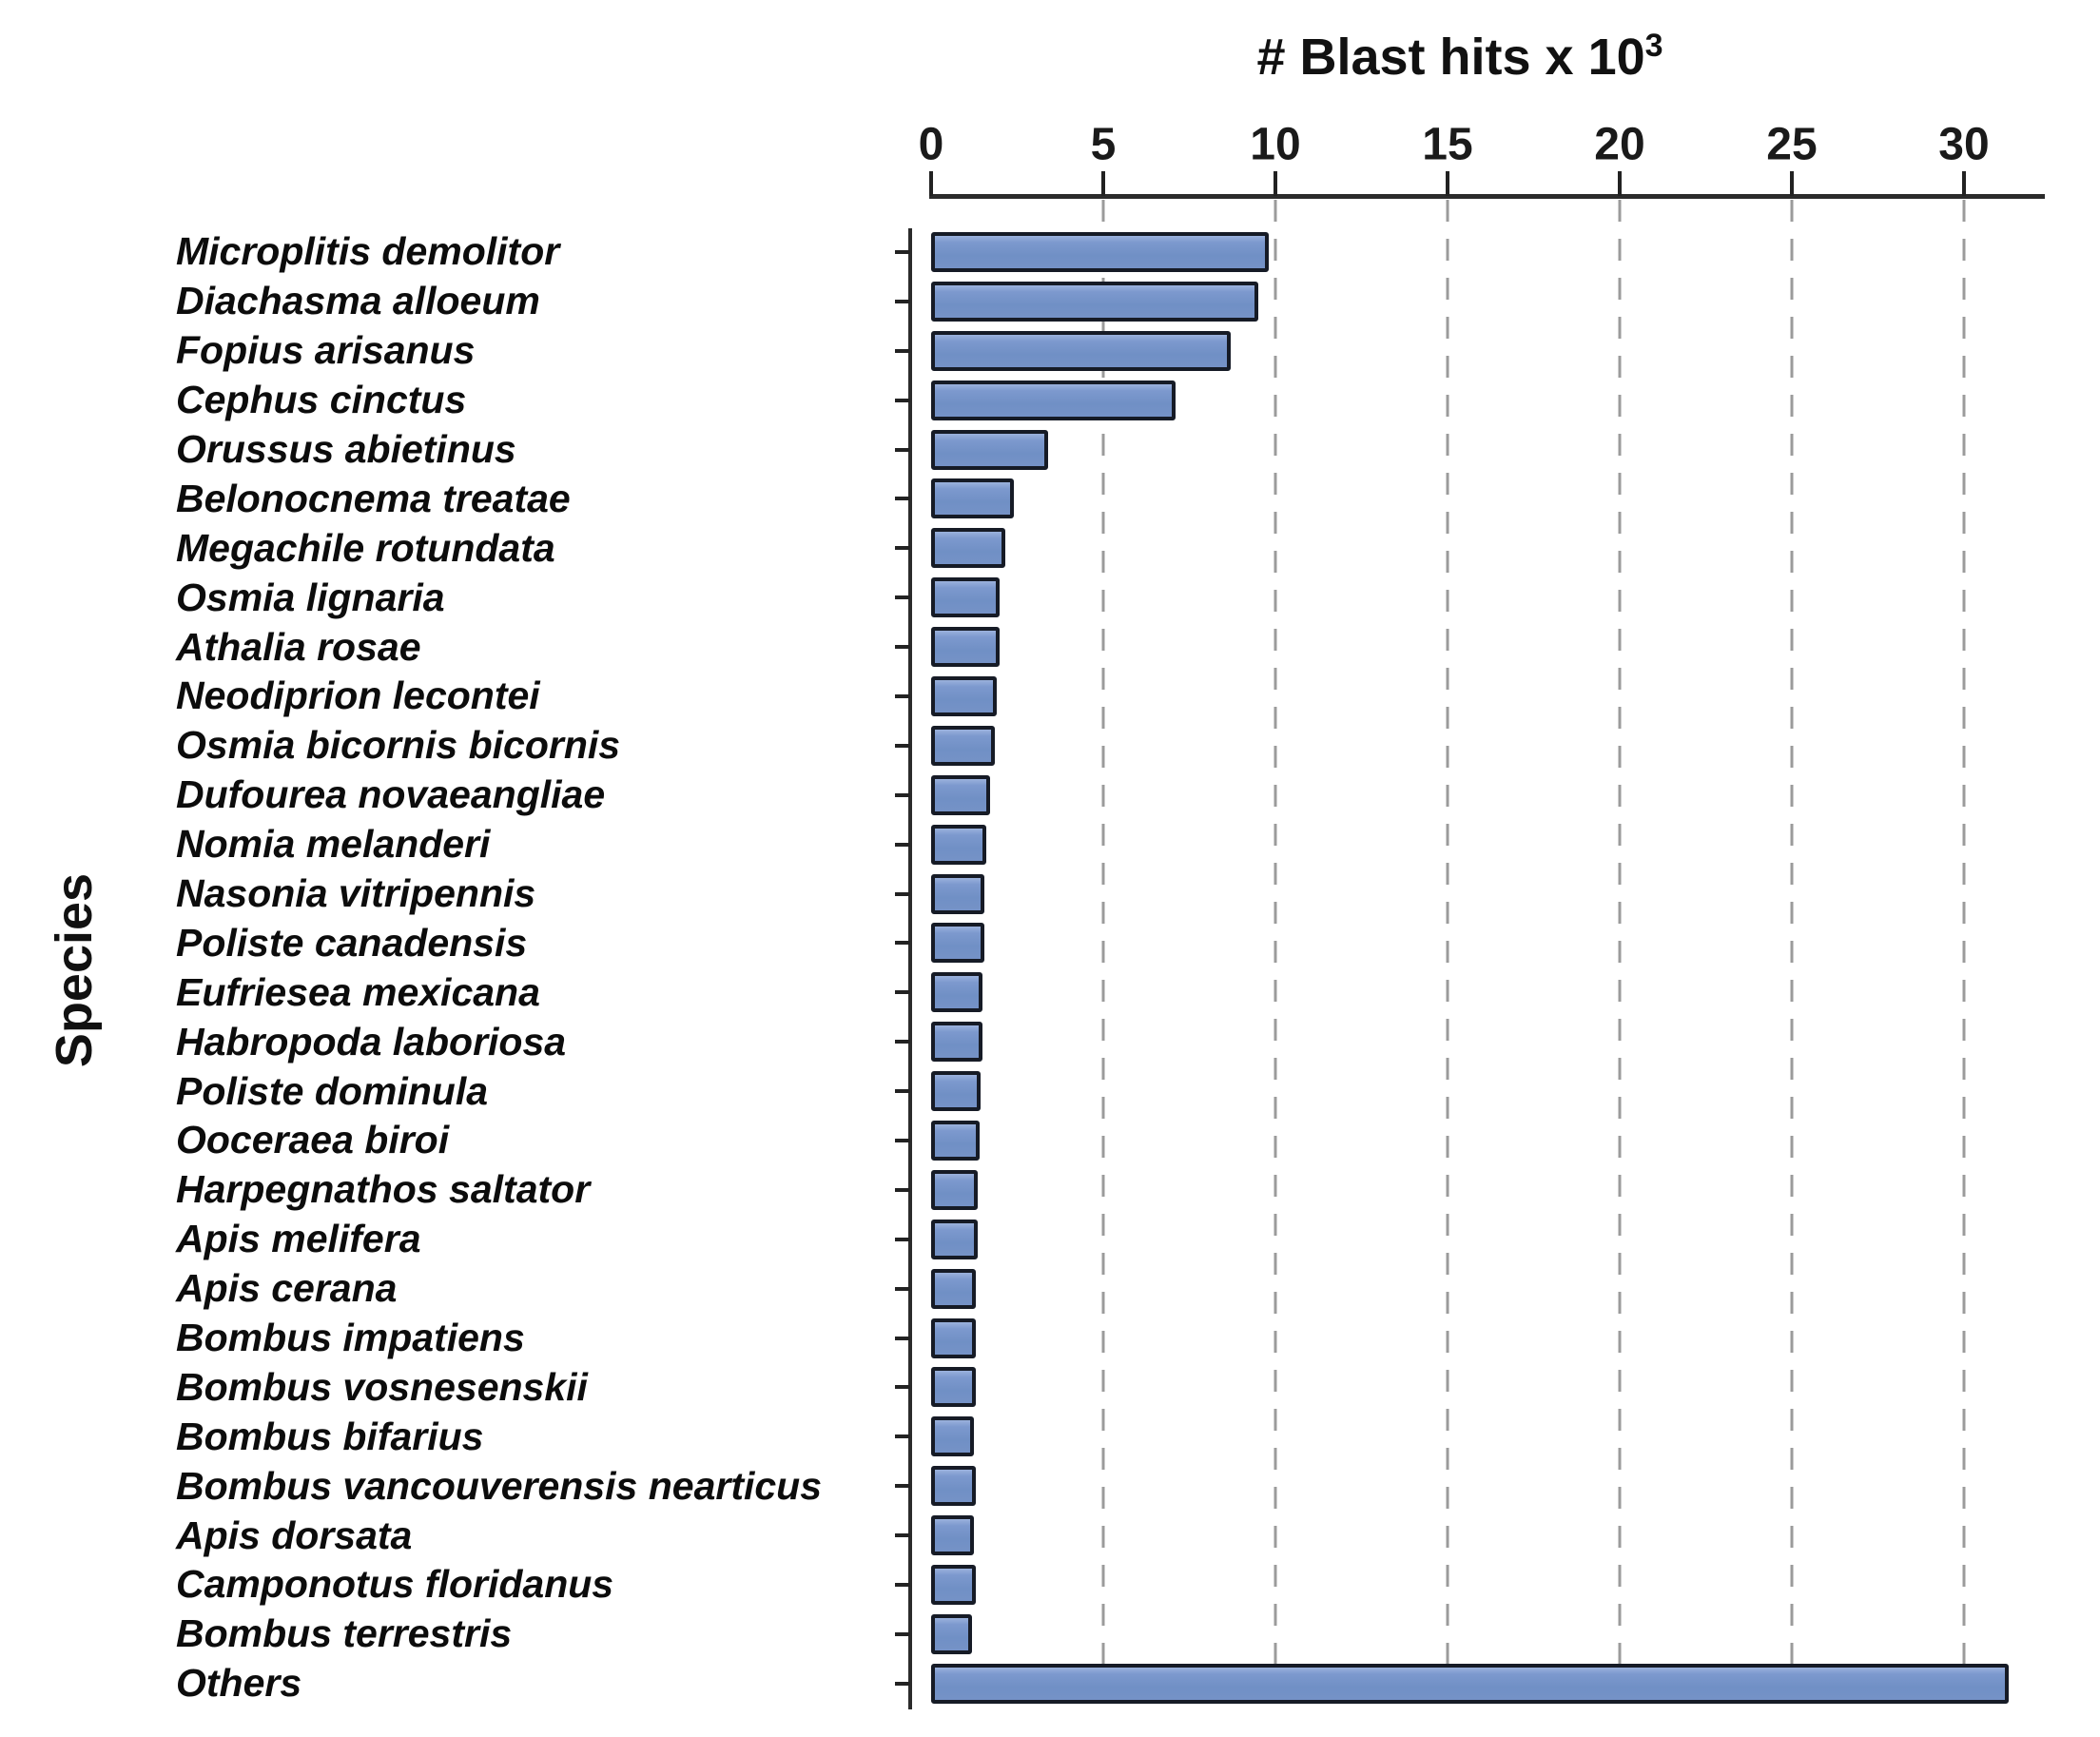  Describe the element at coordinates (1653, 46) in the screenshot. I see `chart-title-exponent: 3` at that location.